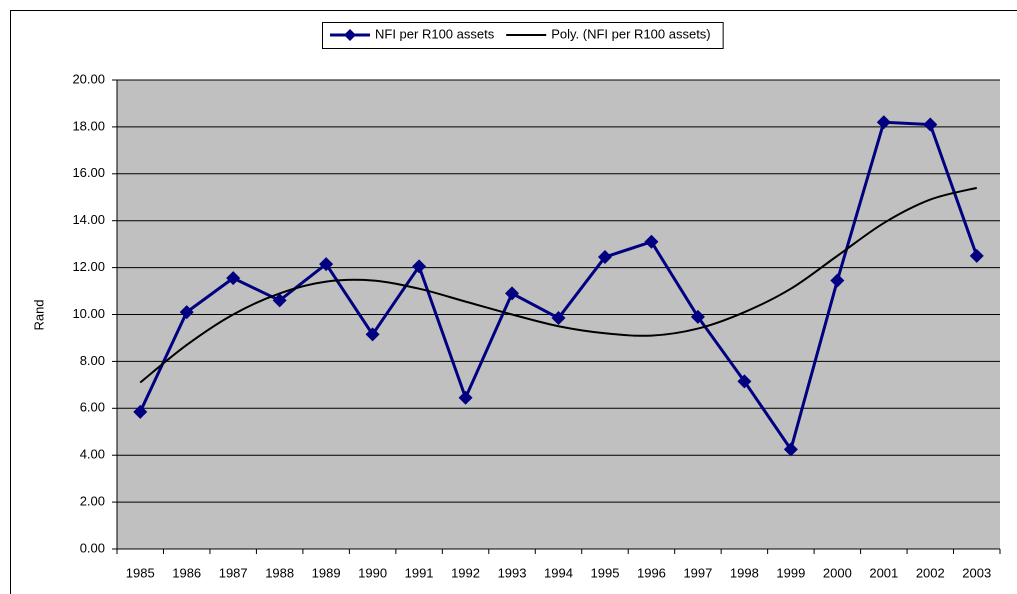  What do you see at coordinates (630, 33) in the screenshot?
I see `legend-label: Poly. (NFI per R100 assets)` at bounding box center [630, 33].